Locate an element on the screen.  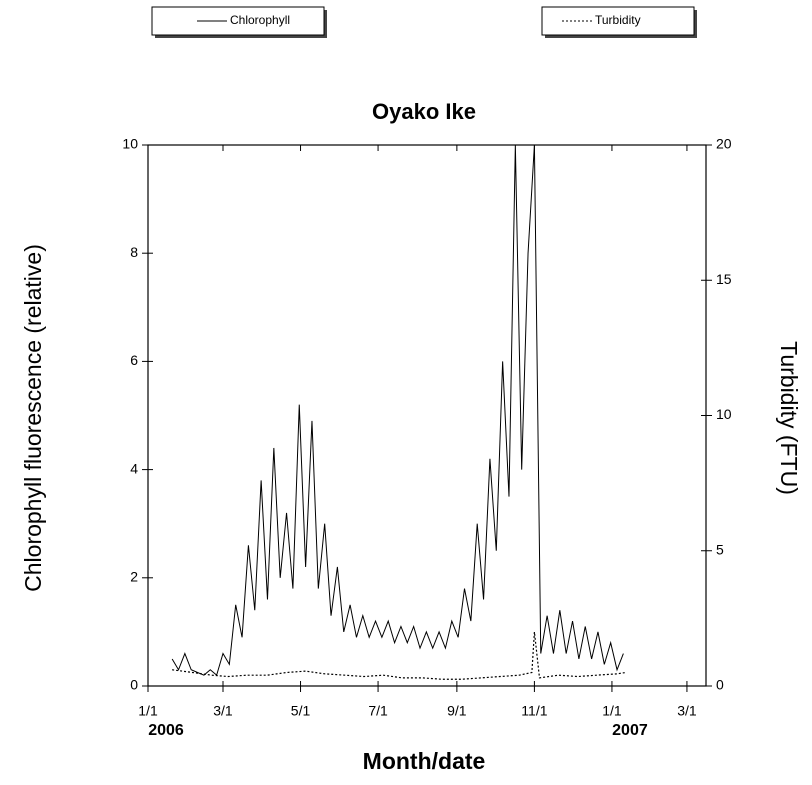
legend-label: Turbidity is located at coordinates (618, 20).